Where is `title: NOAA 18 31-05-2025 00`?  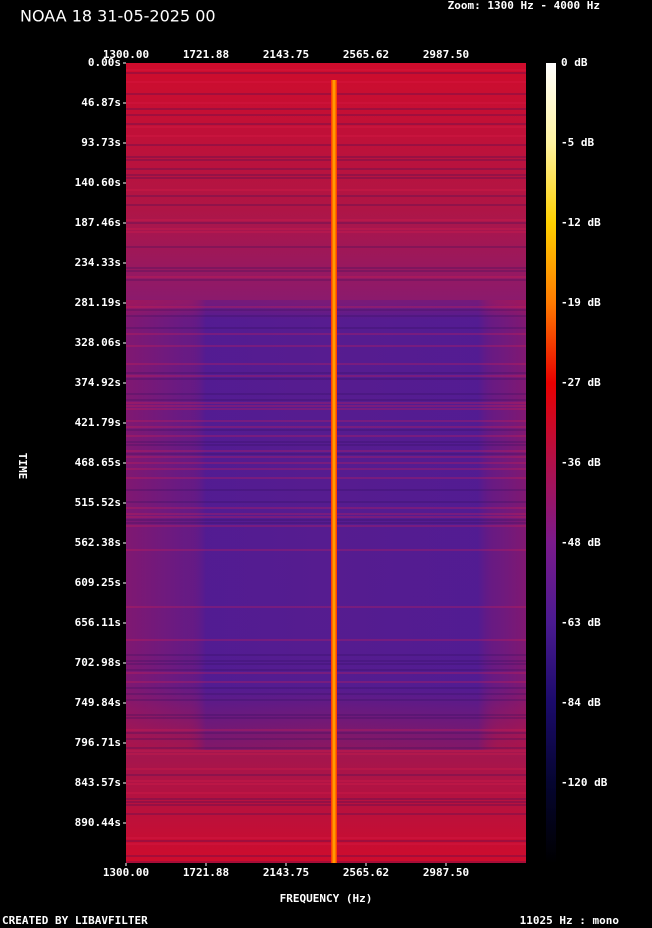
title: NOAA 18 31-05-2025 00 is located at coordinates (118, 16).